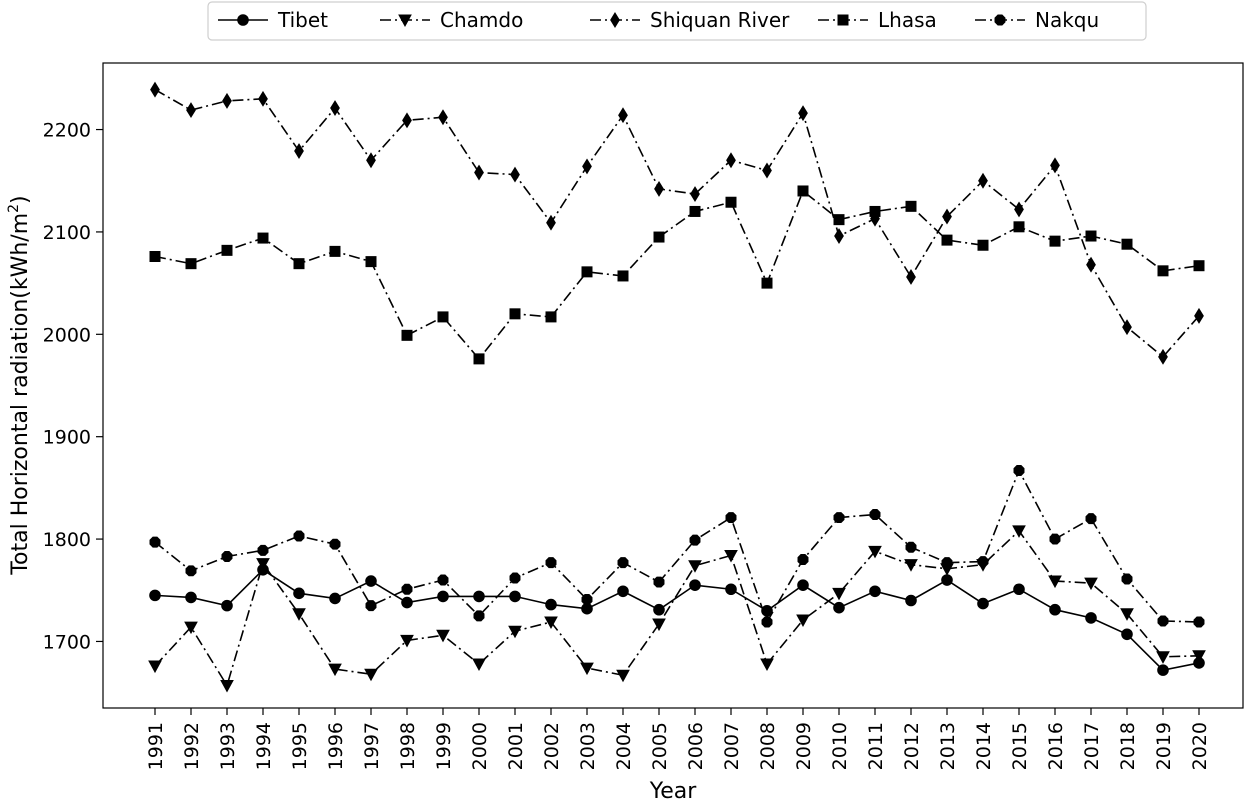  I want to click on x-tick-label-2017: 2017, so click(1092, 746).